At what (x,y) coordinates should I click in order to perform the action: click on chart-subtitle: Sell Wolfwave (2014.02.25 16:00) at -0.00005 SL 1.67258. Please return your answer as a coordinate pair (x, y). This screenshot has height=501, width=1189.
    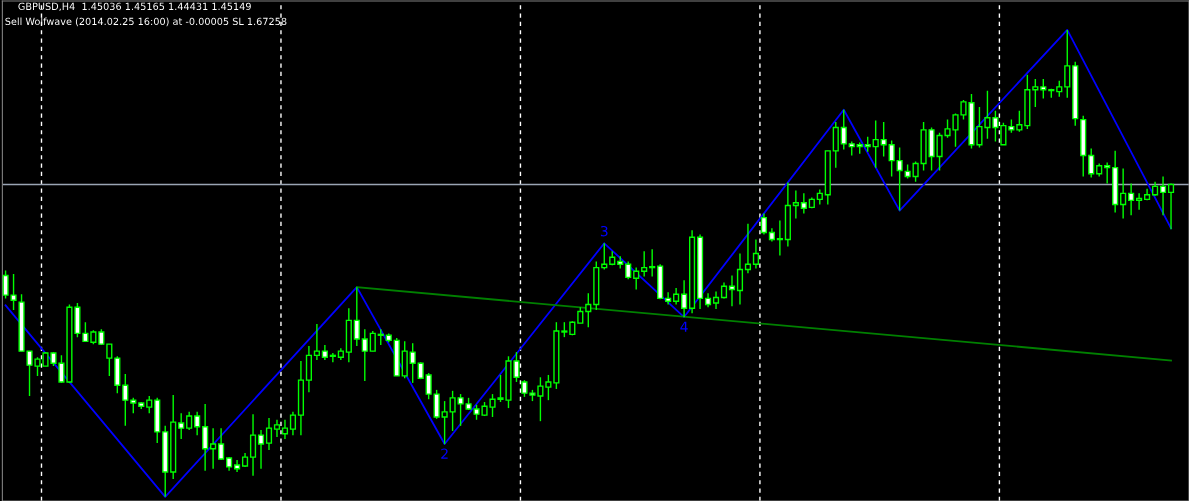
    Looking at the image, I should click on (146, 22).